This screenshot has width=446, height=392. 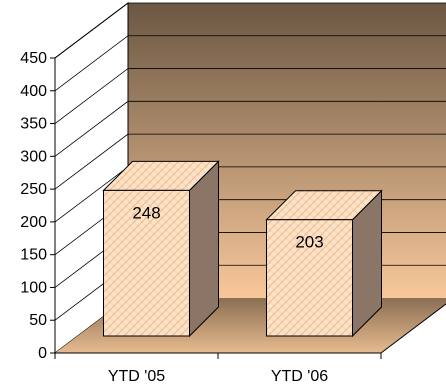 What do you see at coordinates (136, 376) in the screenshot?
I see `x-tick-label: YTD '05` at bounding box center [136, 376].